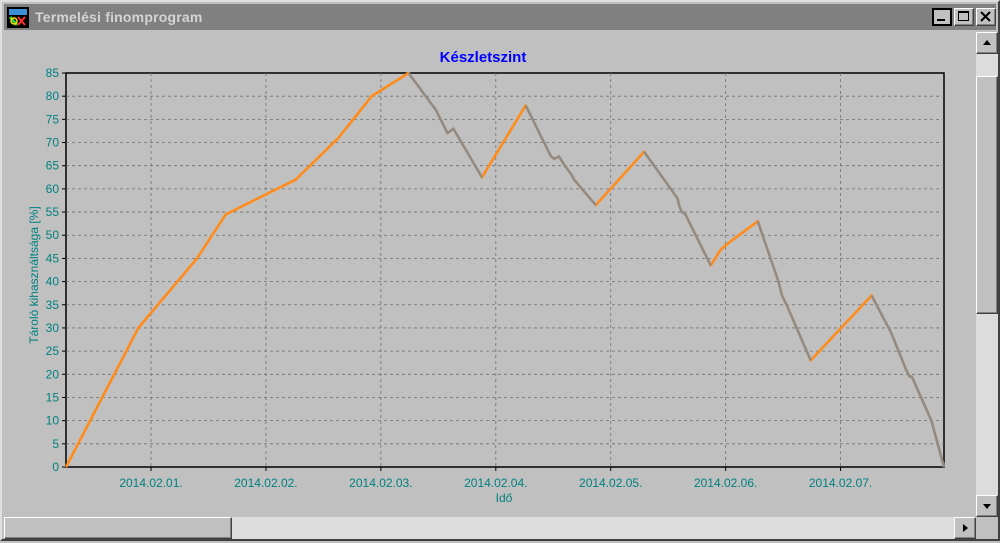  I want to click on minimize-button, so click(942, 17).